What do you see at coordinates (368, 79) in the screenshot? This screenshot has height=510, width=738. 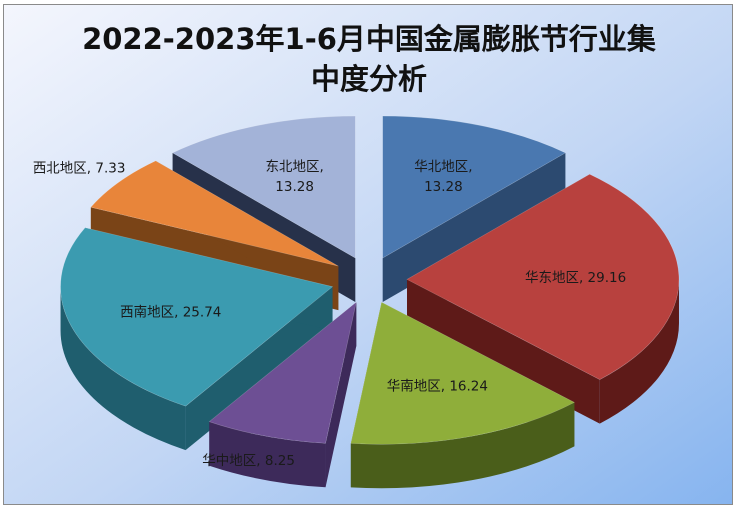 I see `chart-title-line-2: 中度分析` at bounding box center [368, 79].